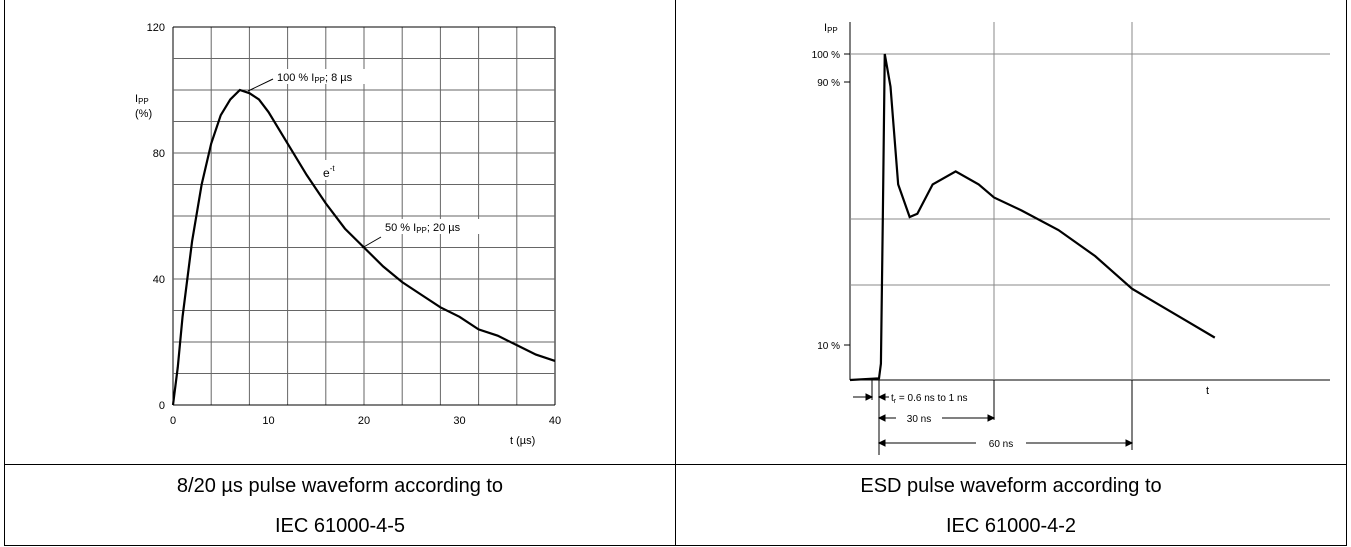  Describe the element at coordinates (828, 83) in the screenshot. I see `ytick-90: 90 %` at that location.